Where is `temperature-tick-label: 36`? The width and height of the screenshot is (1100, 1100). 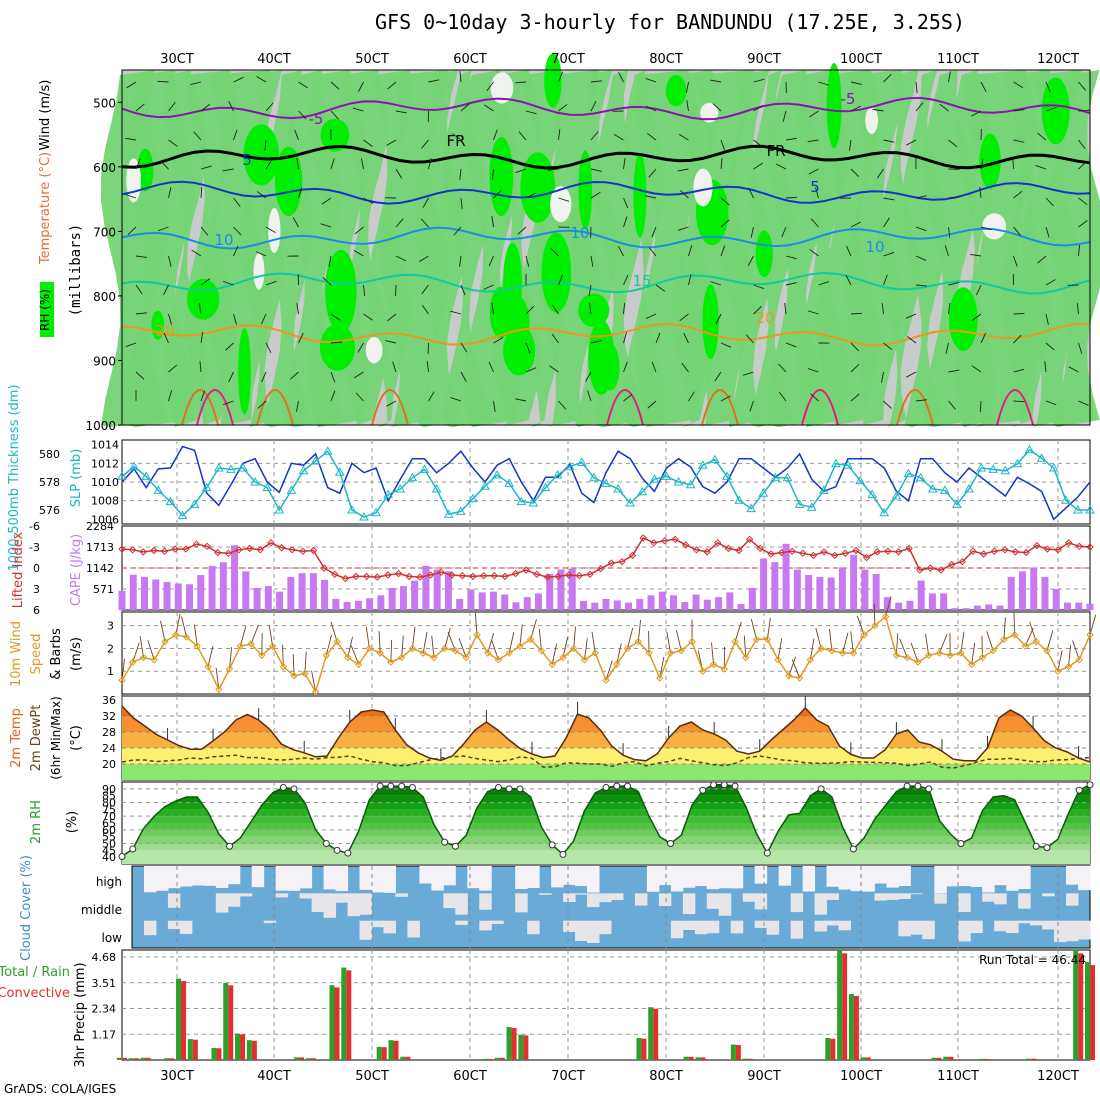
temperature-tick-label: 36 is located at coordinates (109, 700).